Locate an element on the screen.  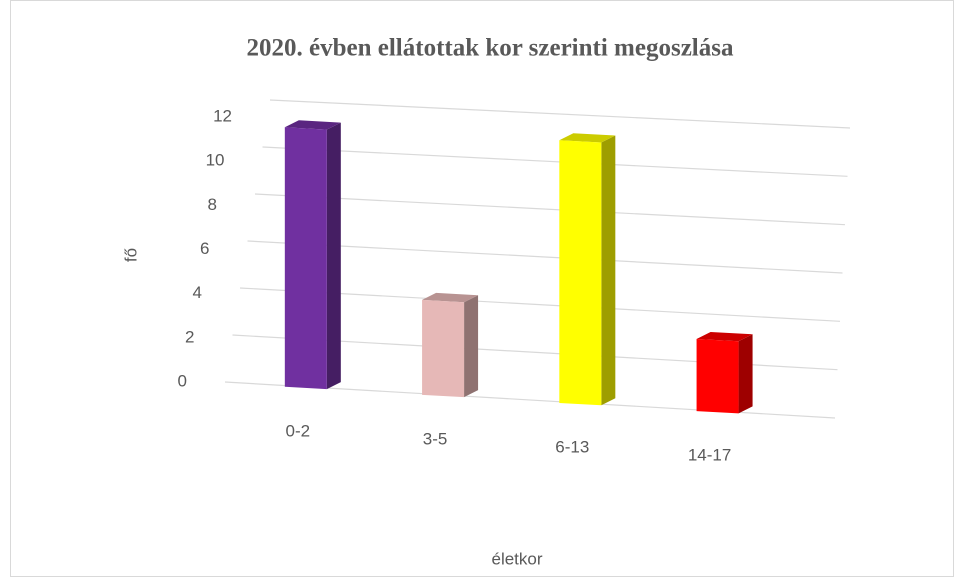
y-axis-title: fő is located at coordinates (130, 255).